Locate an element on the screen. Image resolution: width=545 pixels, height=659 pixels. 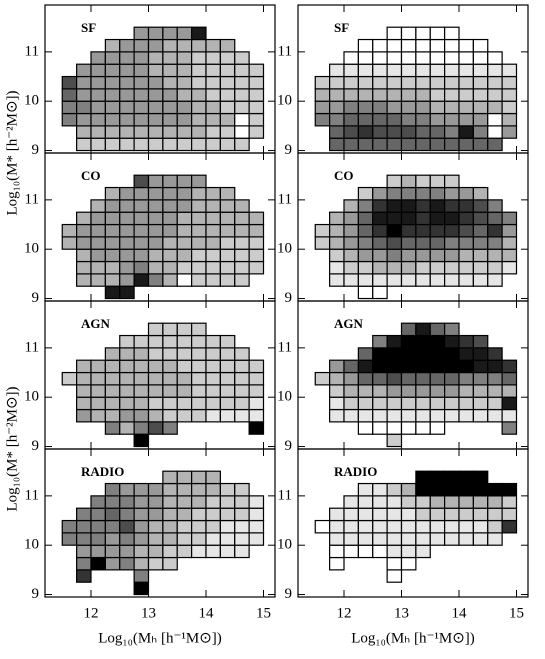
x-tick-label: 13 is located at coordinates (401, 613).